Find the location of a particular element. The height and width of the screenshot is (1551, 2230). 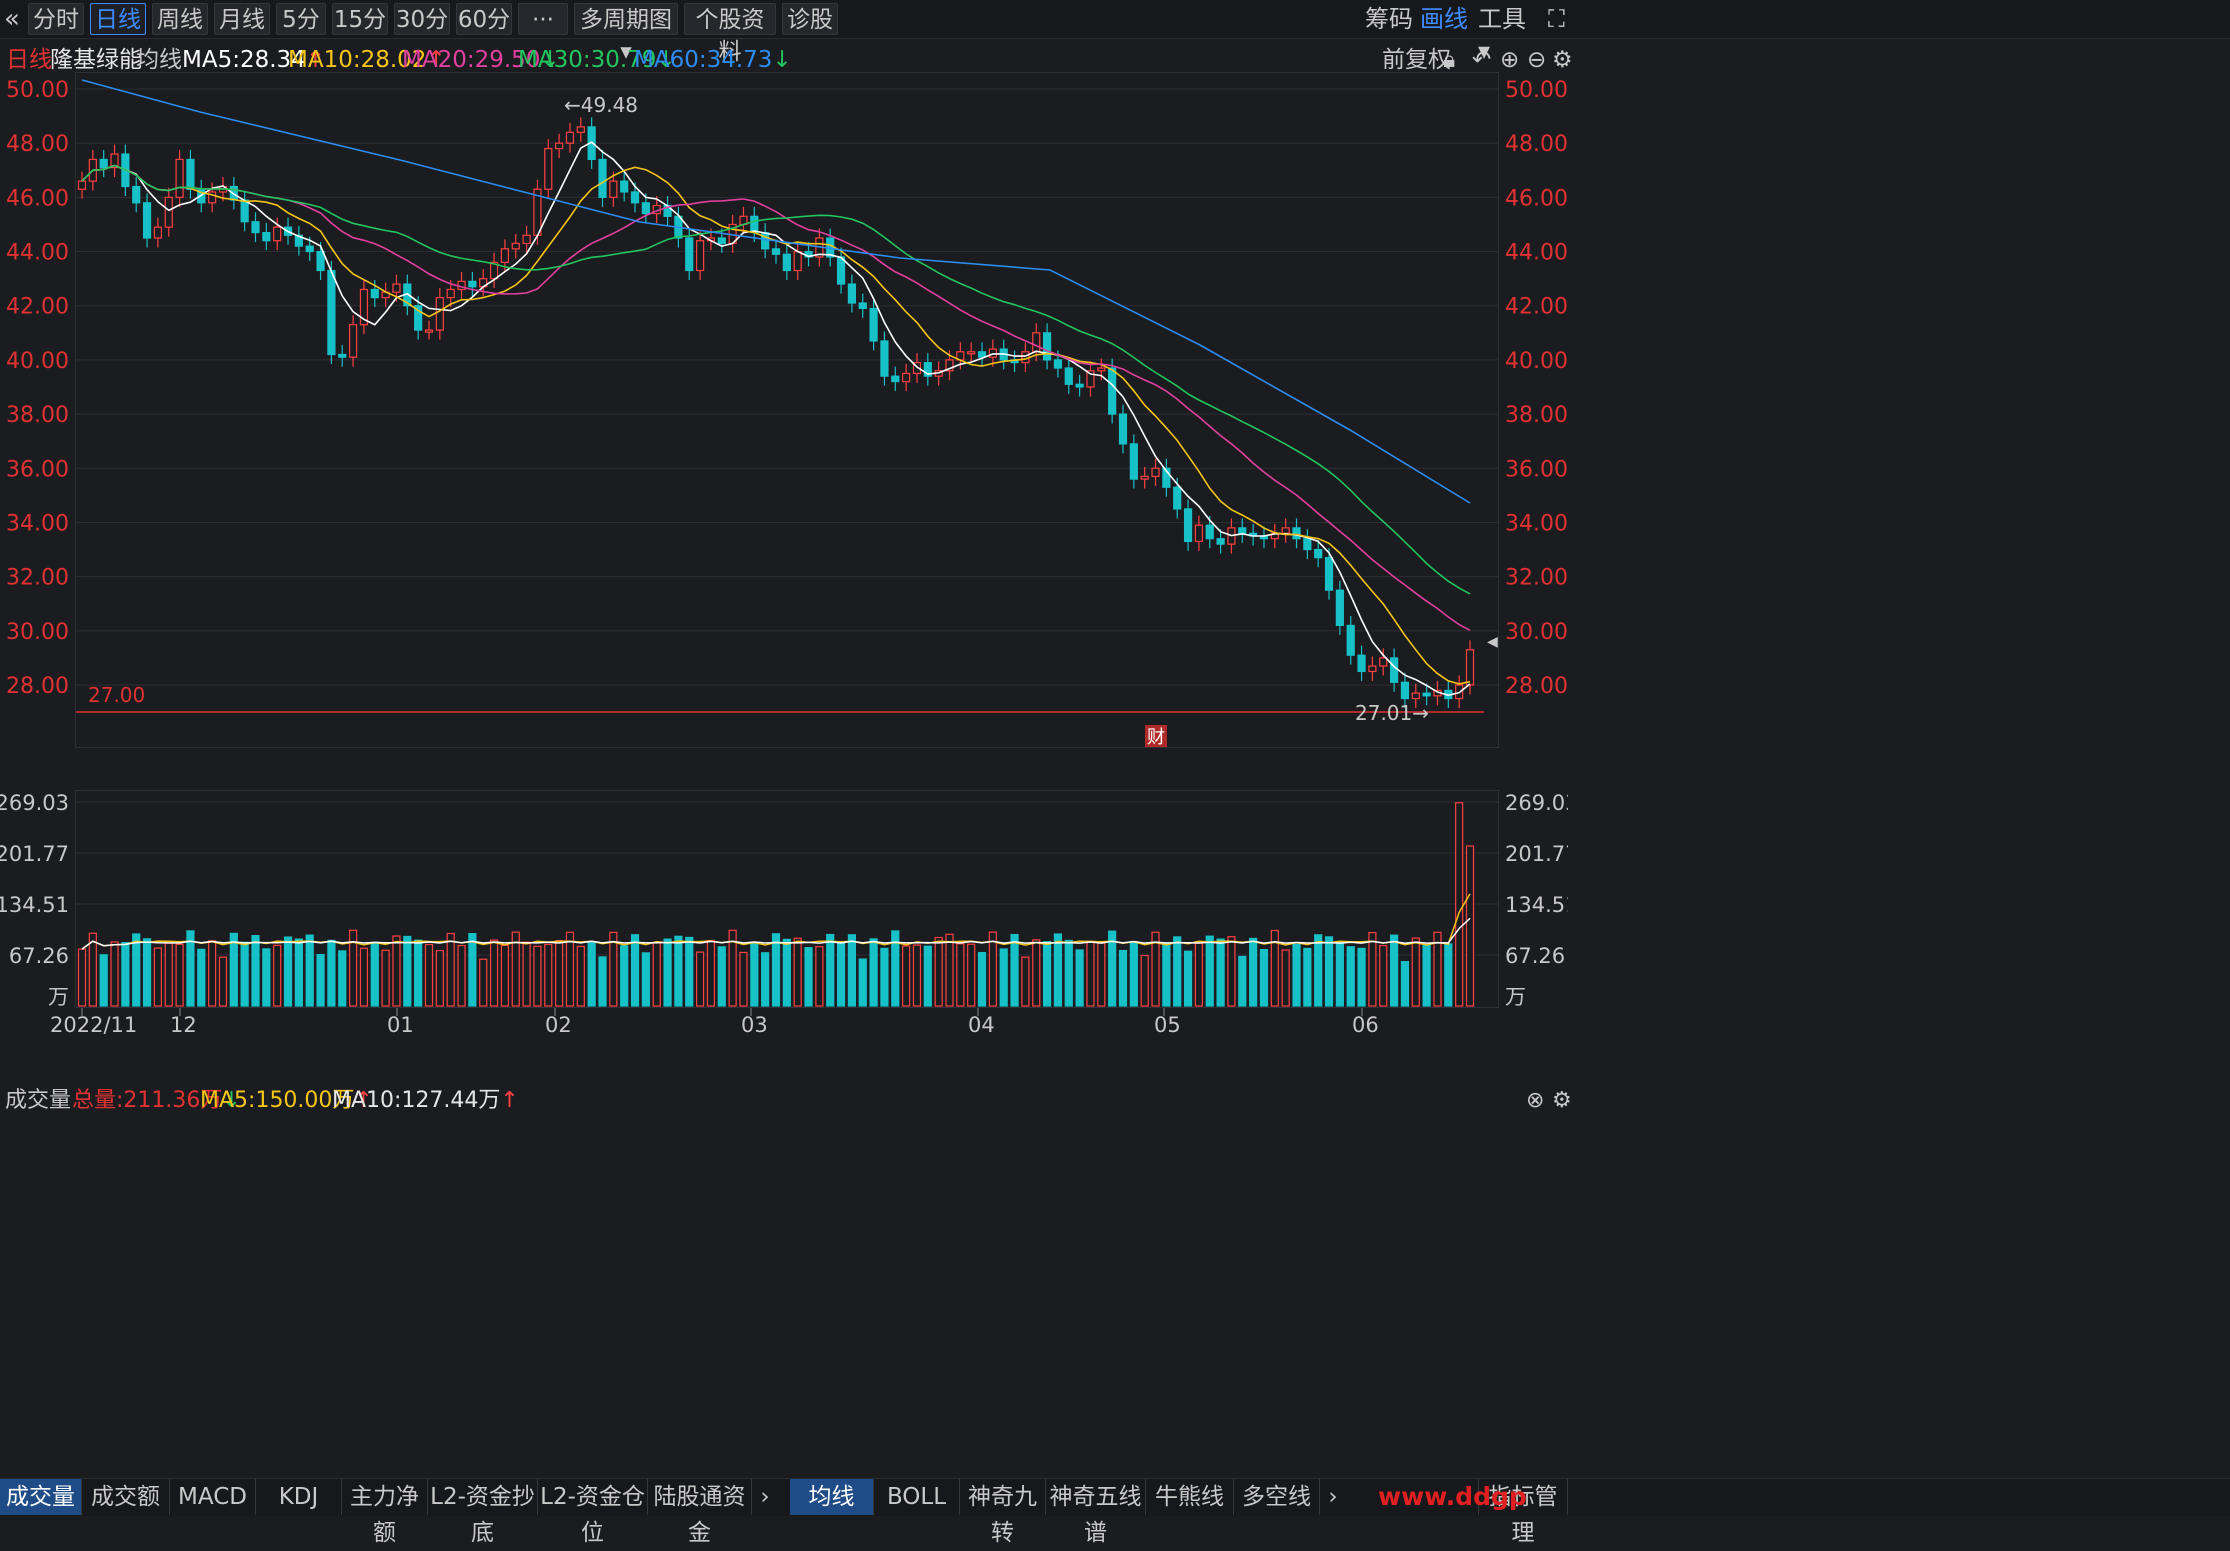

tab-turnover: 成交额 is located at coordinates (126, 1497).